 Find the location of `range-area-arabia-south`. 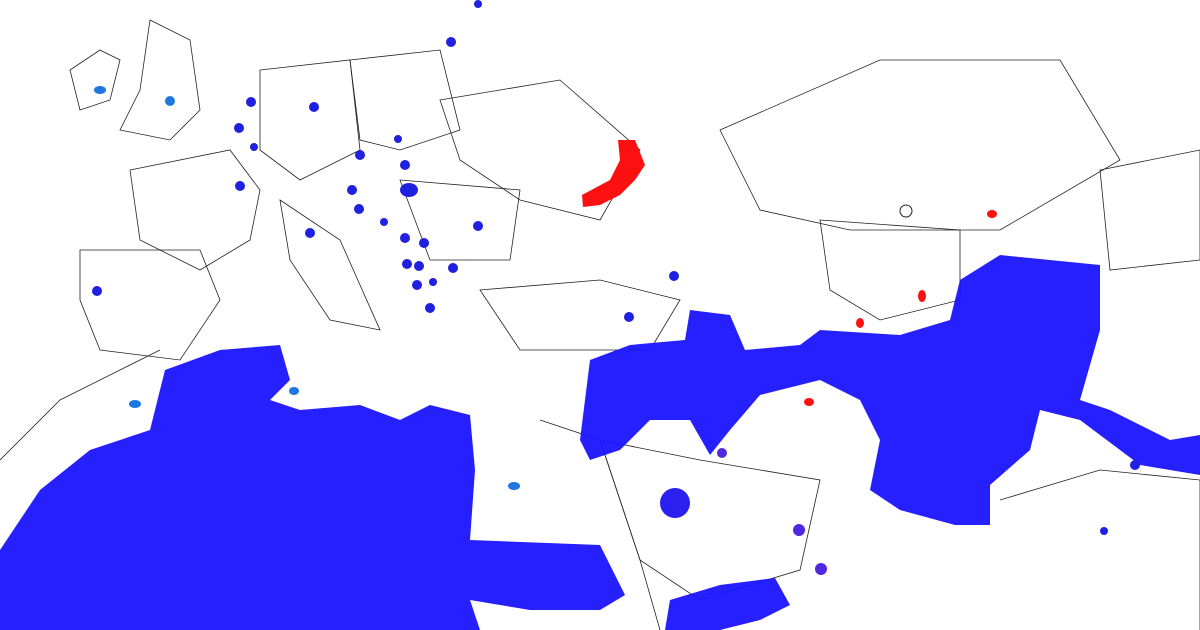

range-area-arabia-south is located at coordinates (727, 604).